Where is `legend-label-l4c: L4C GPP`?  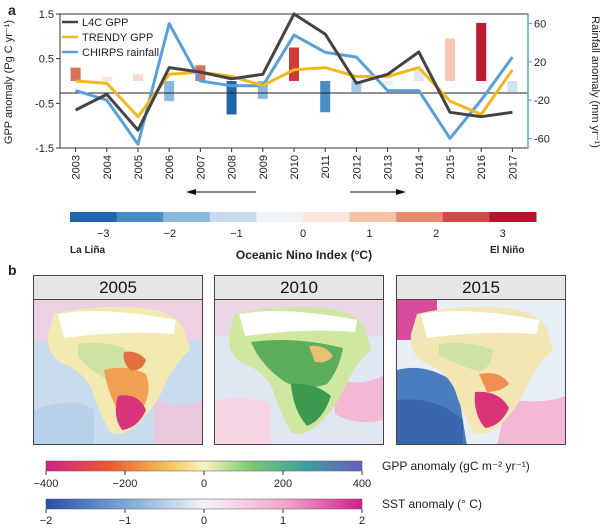
legend-label-l4c: L4C GPP is located at coordinates (105, 23).